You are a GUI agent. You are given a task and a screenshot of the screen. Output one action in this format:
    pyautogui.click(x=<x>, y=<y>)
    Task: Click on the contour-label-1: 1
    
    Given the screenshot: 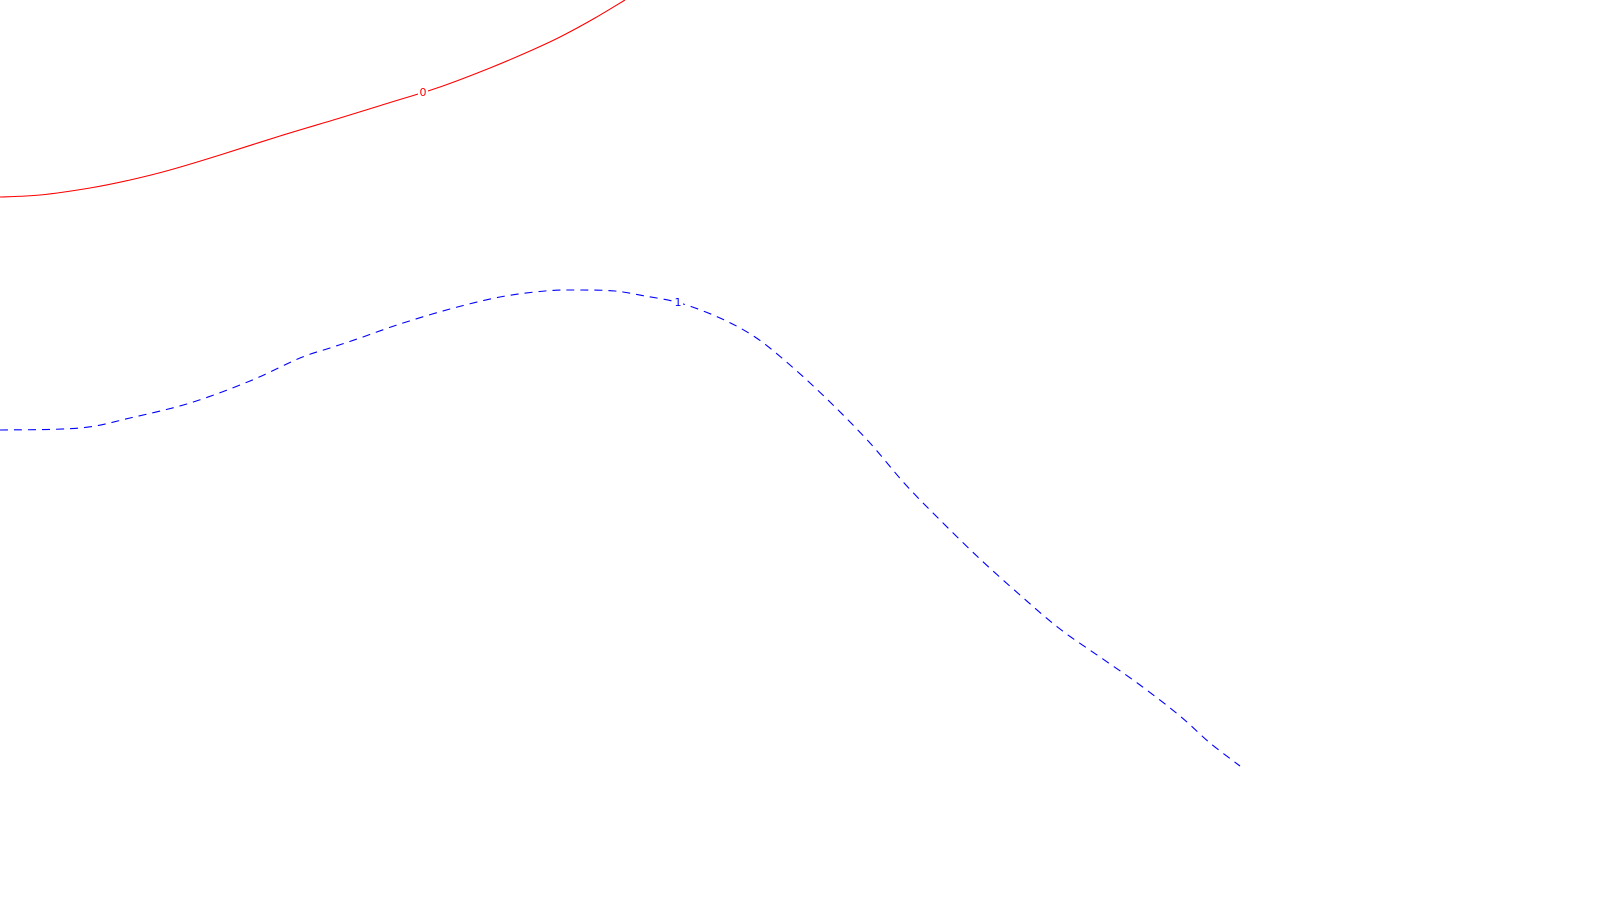 What is the action you would take?
    pyautogui.click(x=678, y=302)
    